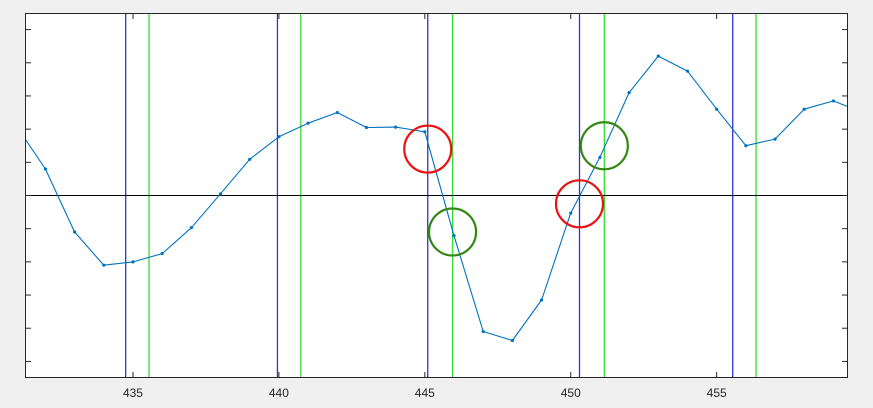 The image size is (873, 408). I want to click on x-tick-label: 445, so click(425, 393).